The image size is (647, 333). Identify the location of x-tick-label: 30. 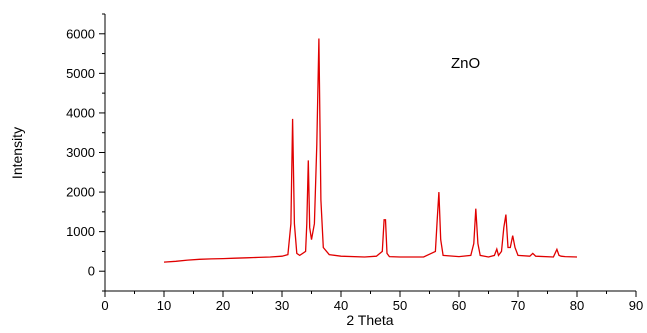
(282, 305).